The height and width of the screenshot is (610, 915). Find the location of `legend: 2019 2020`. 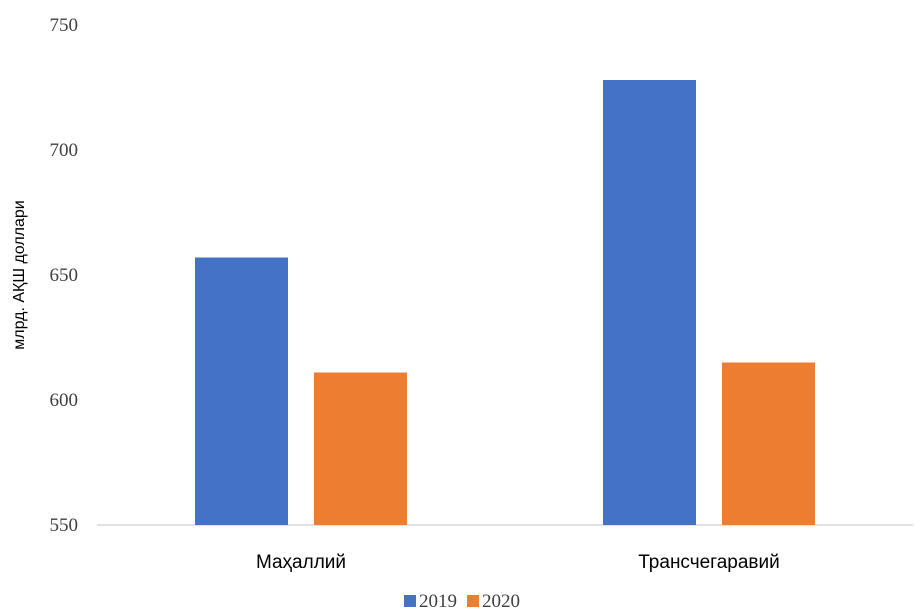

legend: 2019 2020 is located at coordinates (462, 600).